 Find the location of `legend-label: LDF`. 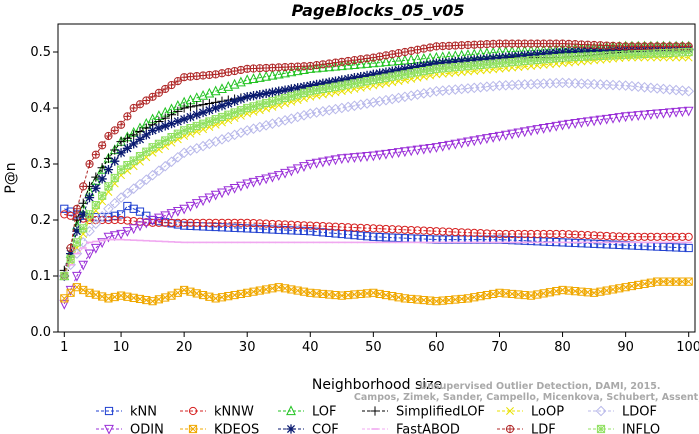

legend-label: LDF is located at coordinates (543, 428).